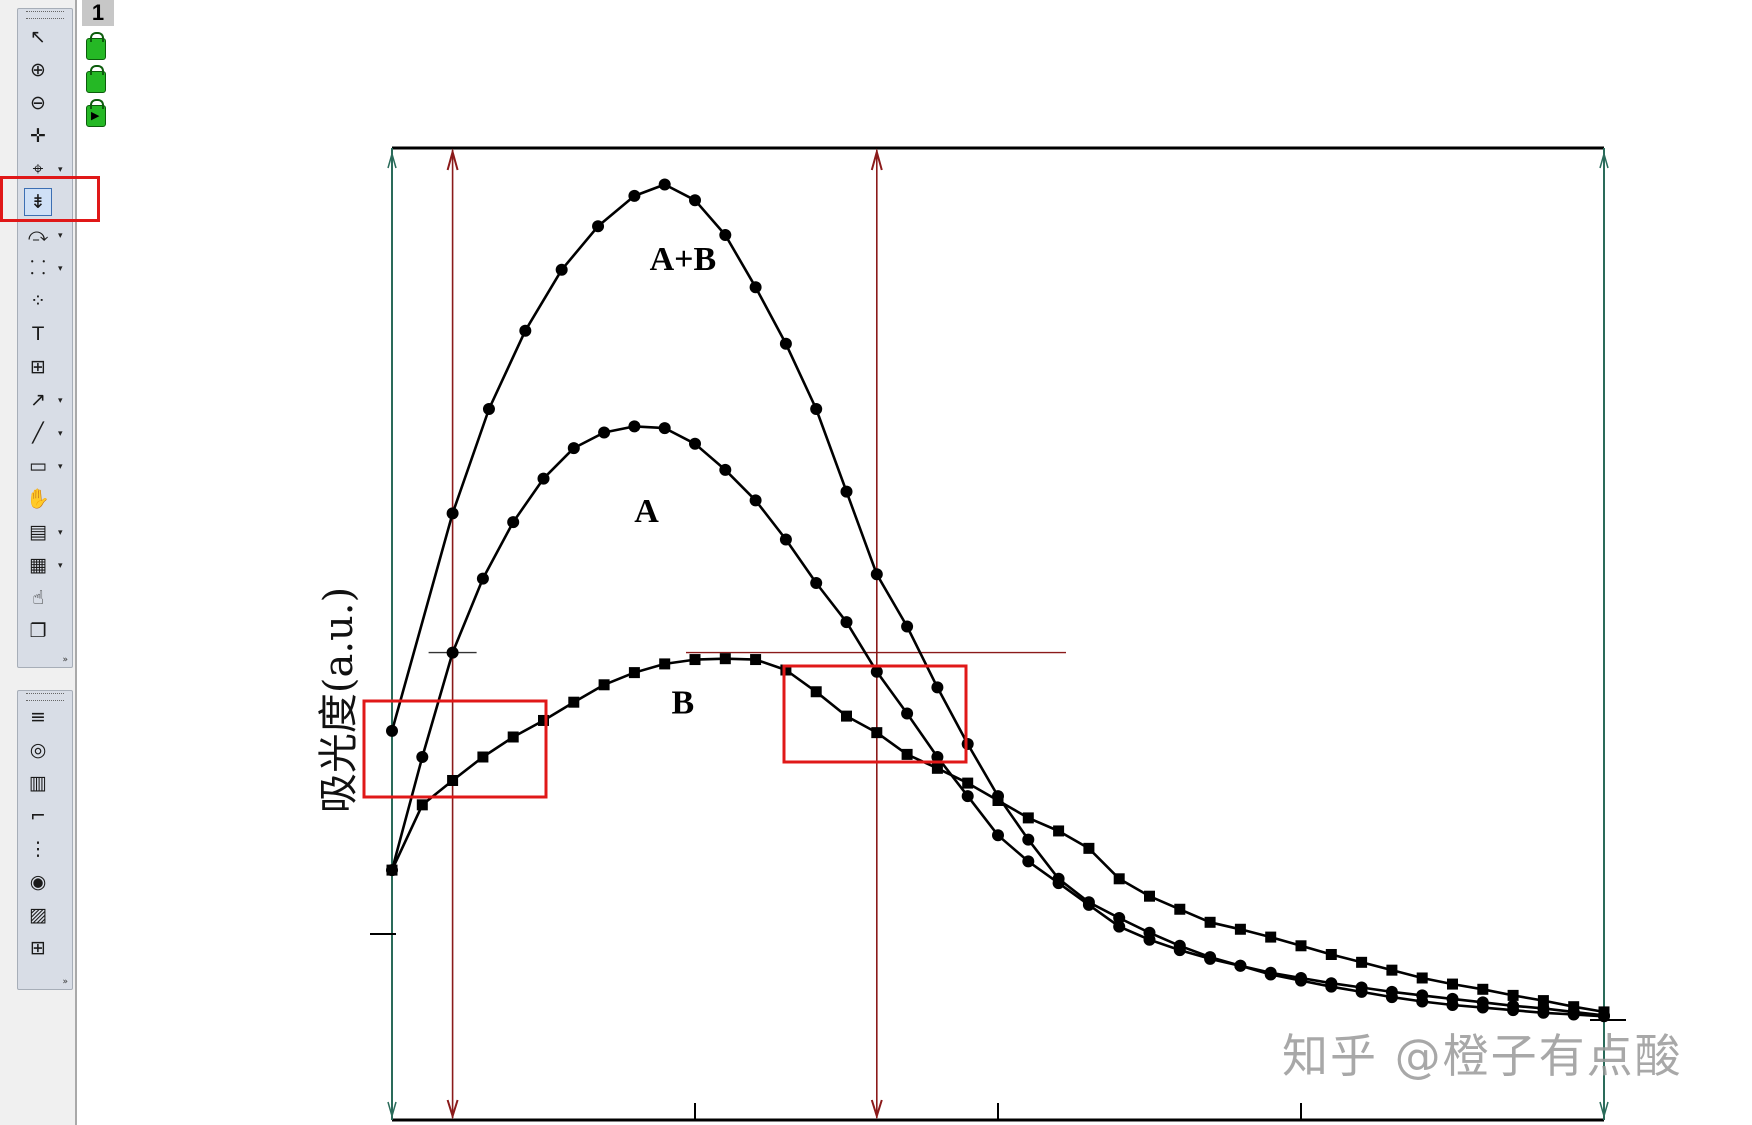 This screenshot has height=1125, width=1752. I want to click on highlighted-tool-box, so click(50, 199).